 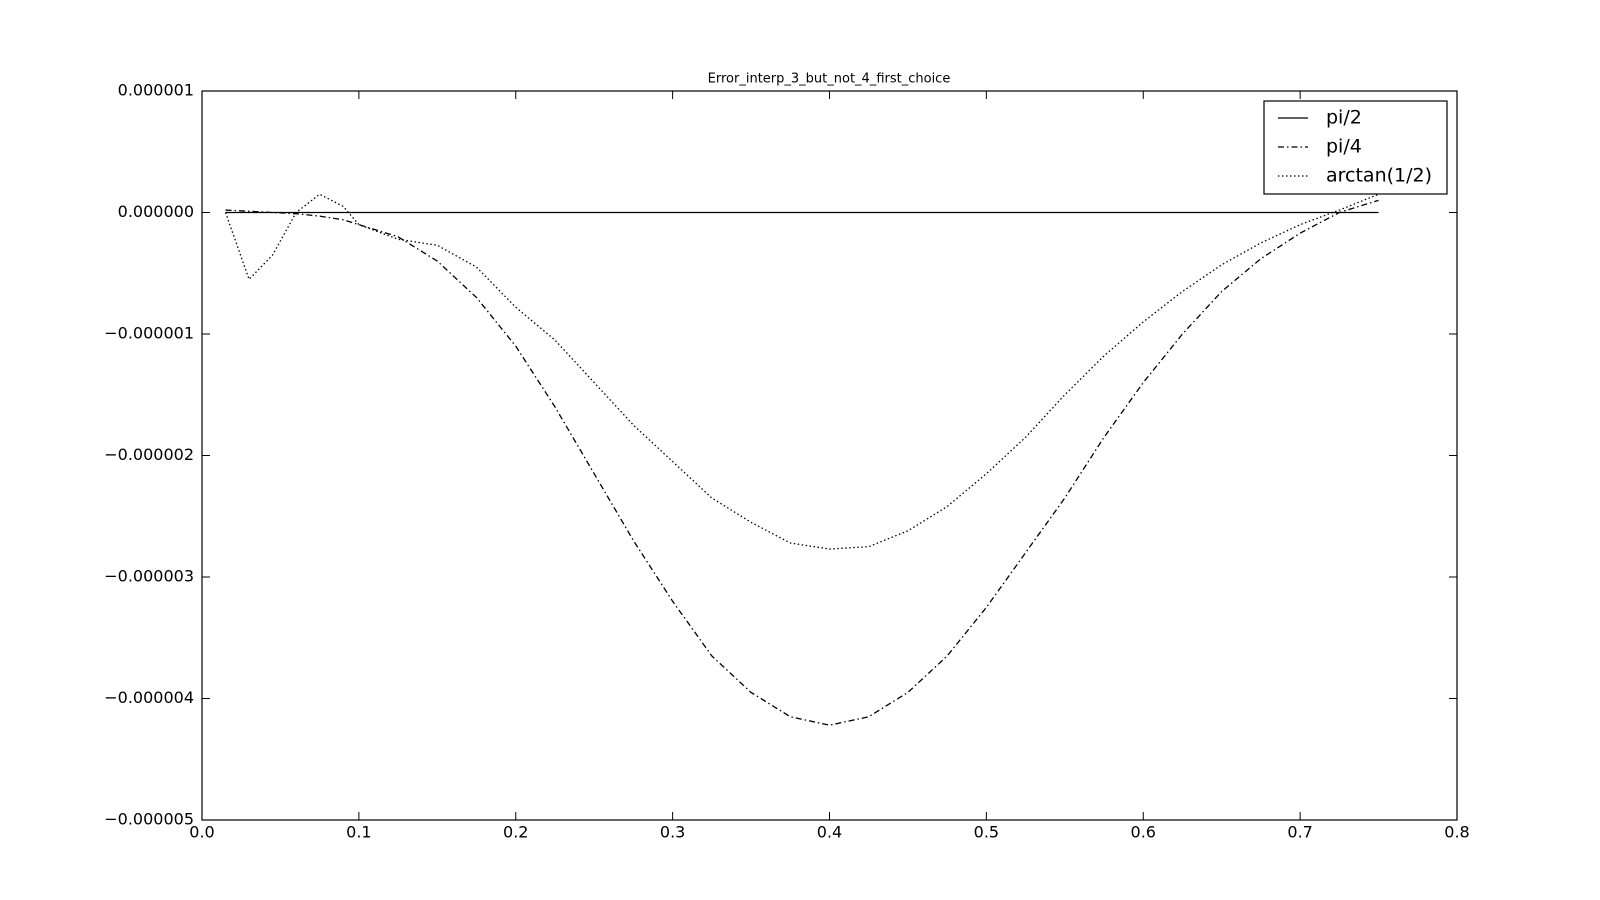 What do you see at coordinates (201, 832) in the screenshot?
I see `x-tick-label: 0.0` at bounding box center [201, 832].